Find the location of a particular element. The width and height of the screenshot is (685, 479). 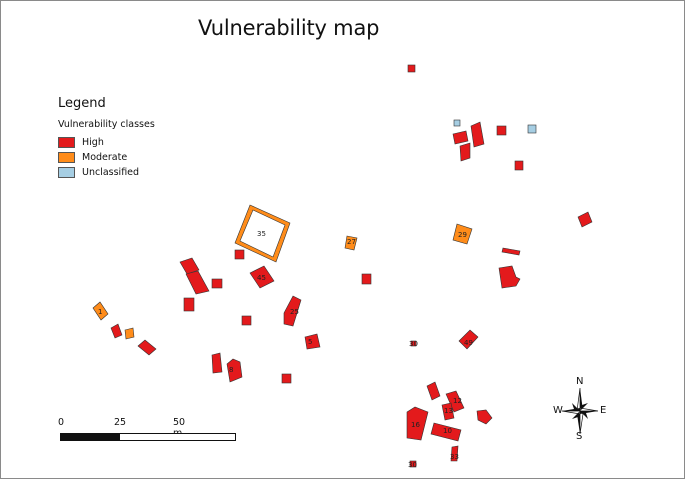

label-16: 16 is located at coordinates (415, 425).